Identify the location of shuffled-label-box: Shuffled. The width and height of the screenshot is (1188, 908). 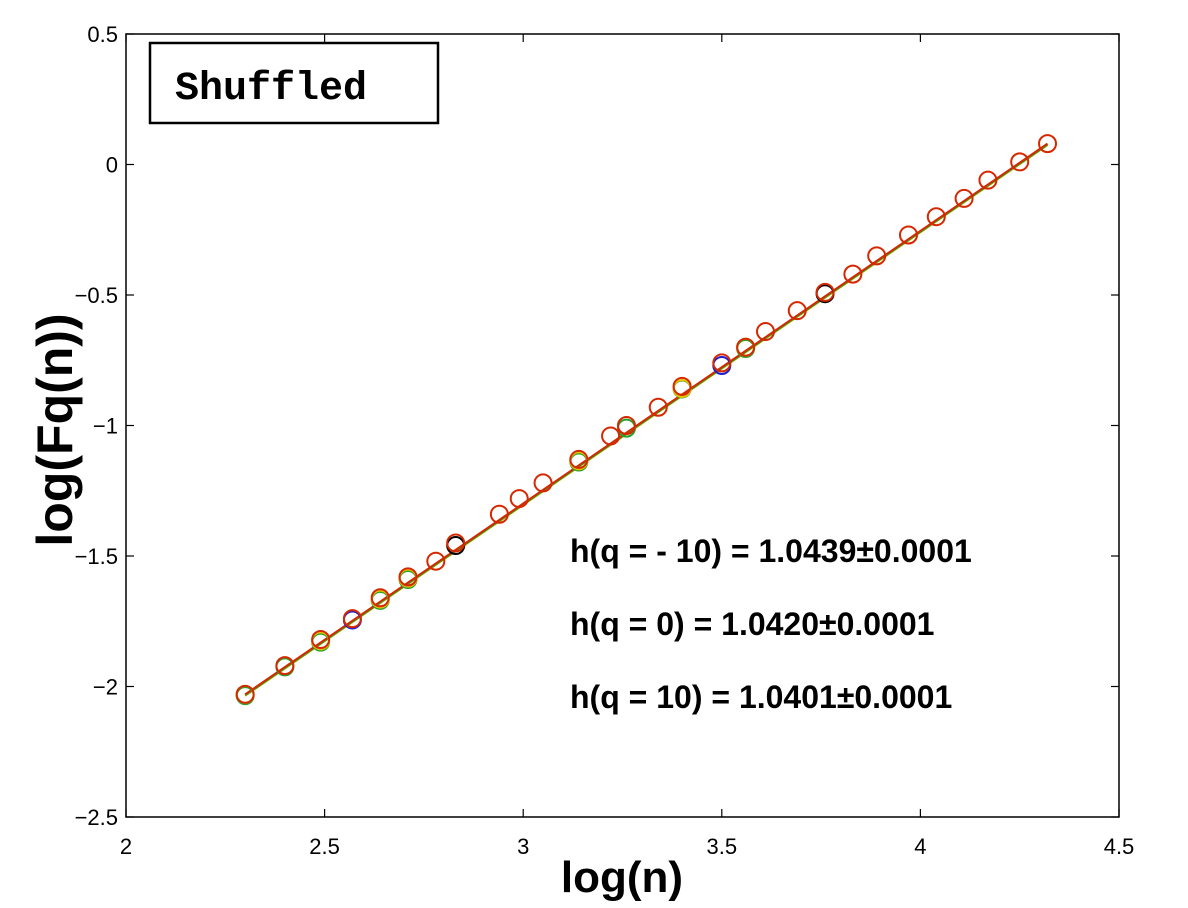
(294, 83).